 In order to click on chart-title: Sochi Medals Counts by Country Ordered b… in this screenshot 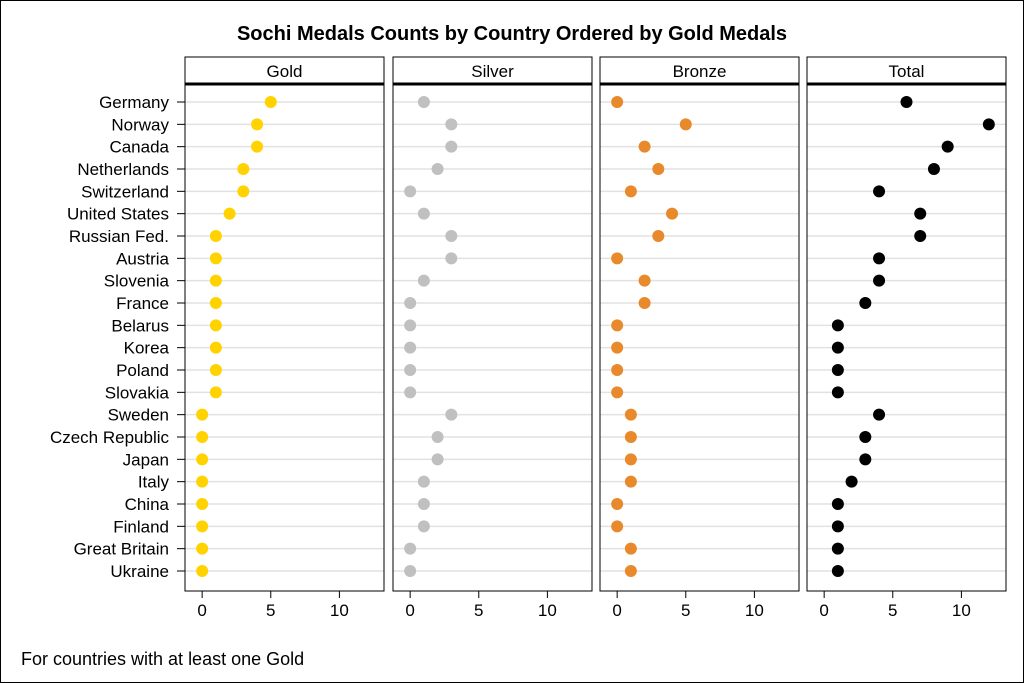, I will do `click(512, 34)`.